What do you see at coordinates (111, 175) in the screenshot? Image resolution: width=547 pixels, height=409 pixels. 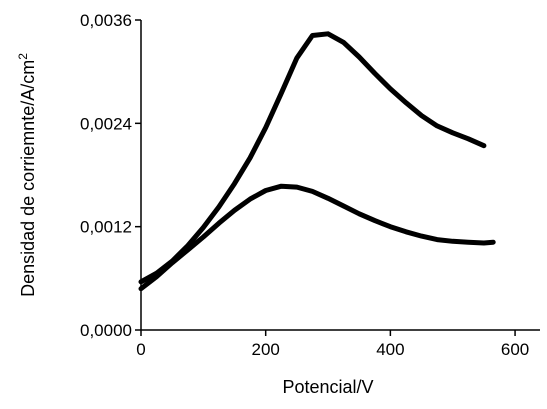 I see `y-axis: 0,0000 0,0012 0,0024 0,0036` at bounding box center [111, 175].